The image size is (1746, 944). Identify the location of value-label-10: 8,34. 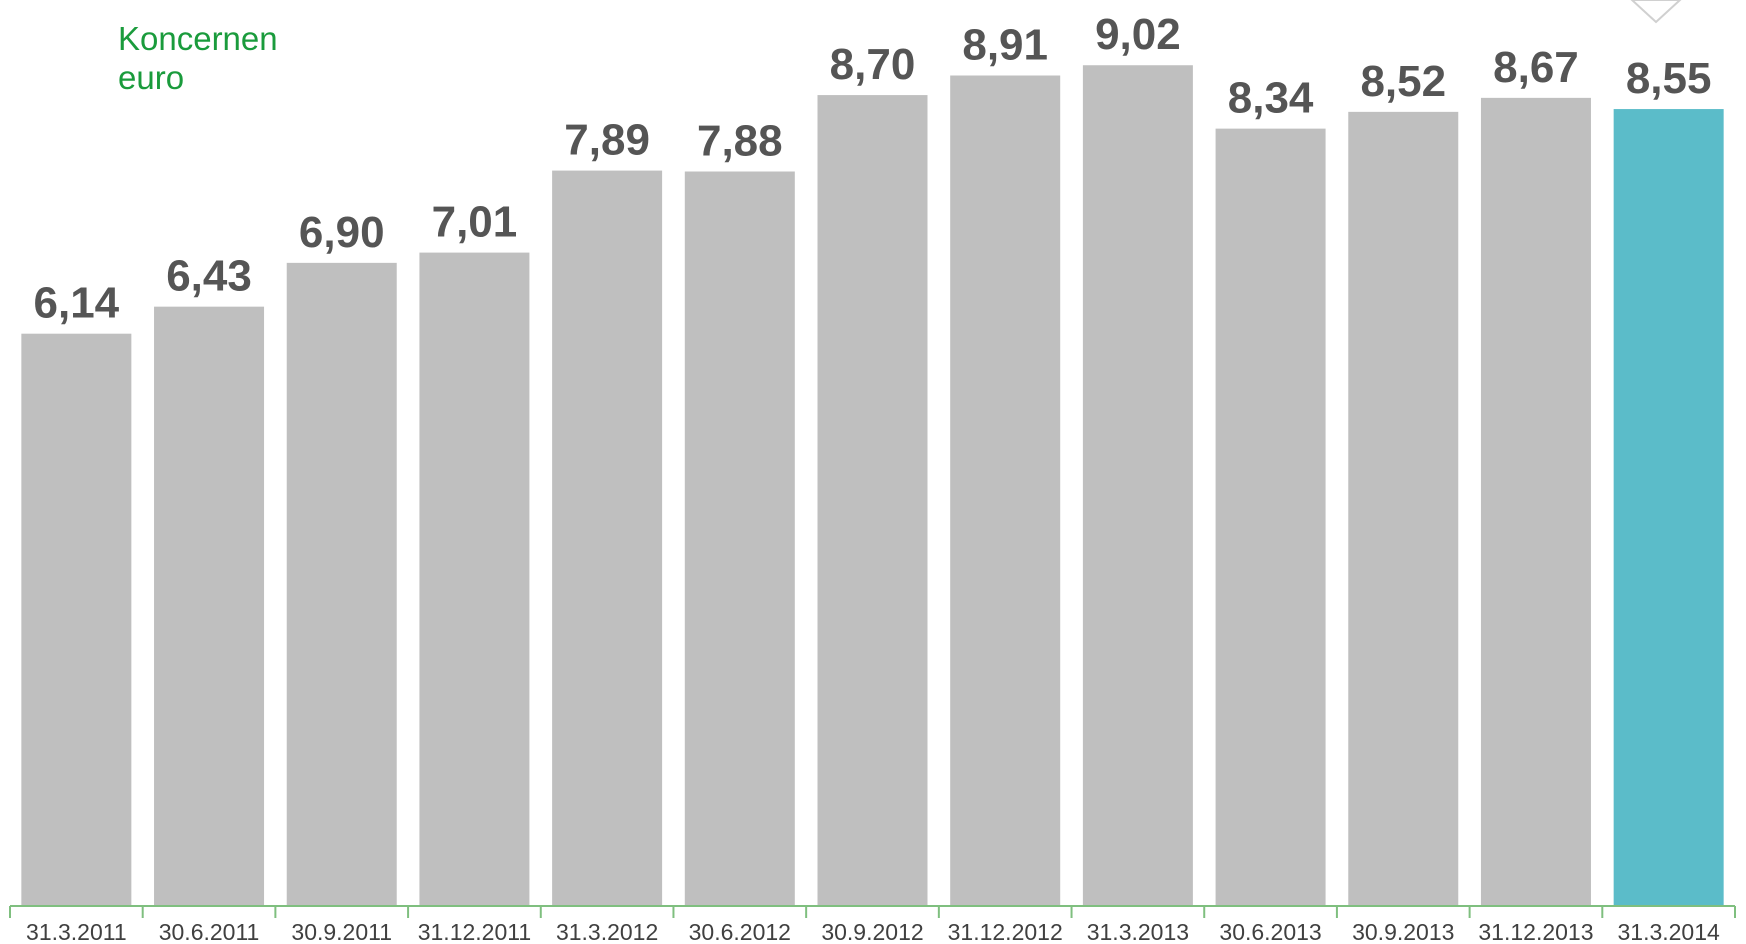
(1271, 98).